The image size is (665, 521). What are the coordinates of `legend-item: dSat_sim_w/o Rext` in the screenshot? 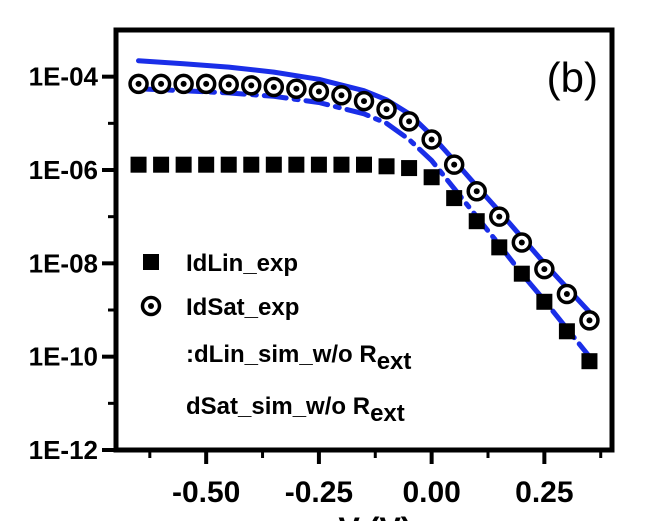 It's located at (295, 410).